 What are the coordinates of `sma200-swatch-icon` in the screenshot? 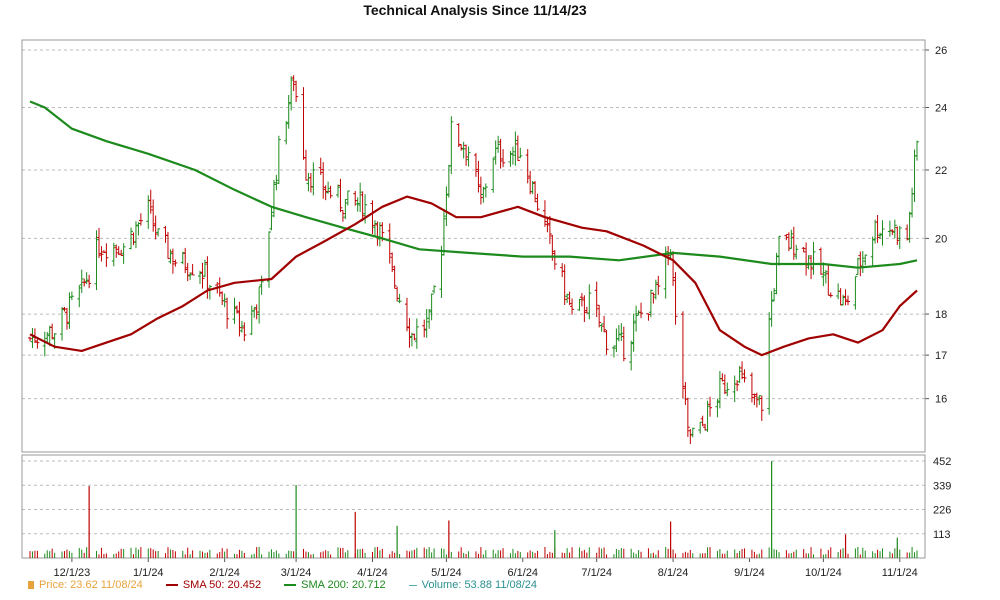 It's located at (290, 585).